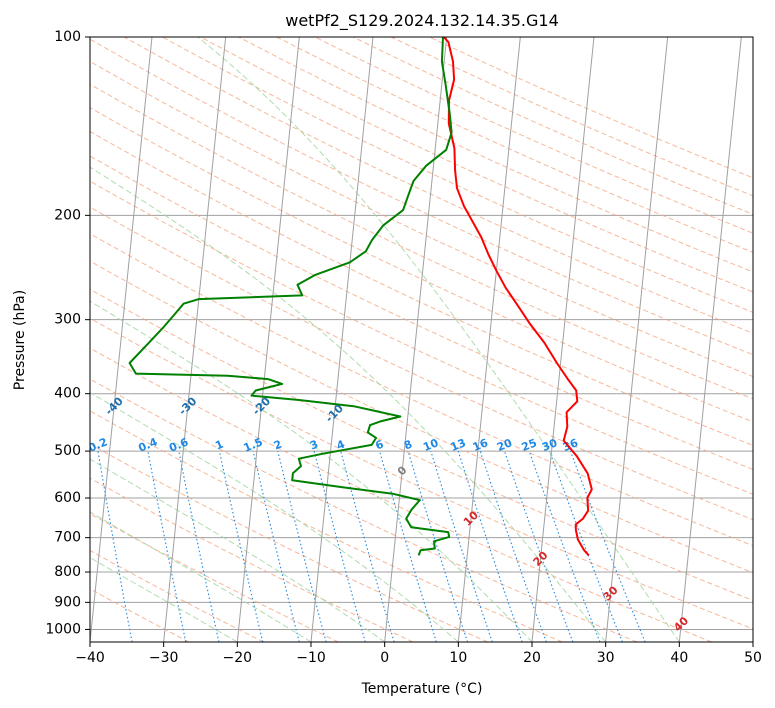  I want to click on mixing-ratio-label: 8, so click(408, 445).